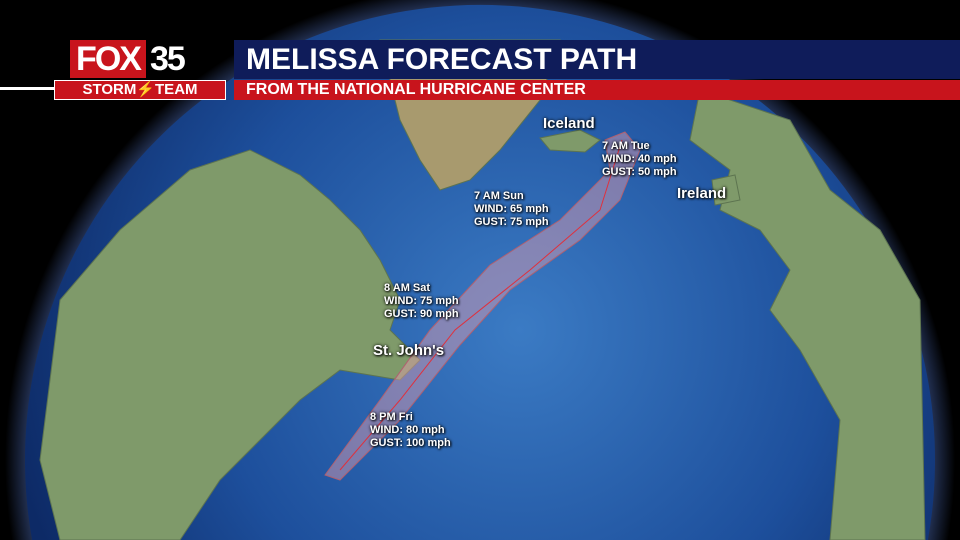 Image resolution: width=960 pixels, height=540 pixels. What do you see at coordinates (409, 350) in the screenshot?
I see `place-label-st-johns: St. John's` at bounding box center [409, 350].